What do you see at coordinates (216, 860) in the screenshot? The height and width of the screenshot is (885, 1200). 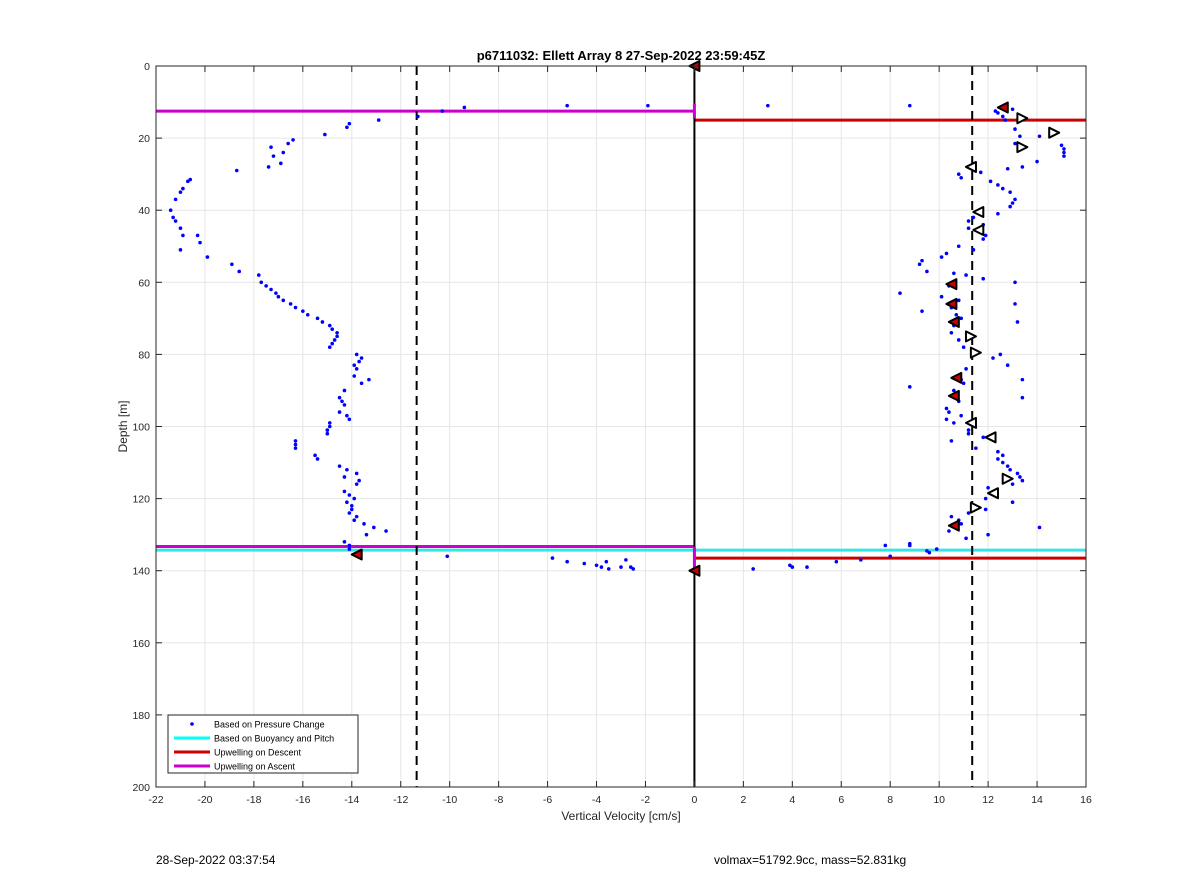 I see `footer-timestamp: 28-Sep-2022 03:37:54` at bounding box center [216, 860].